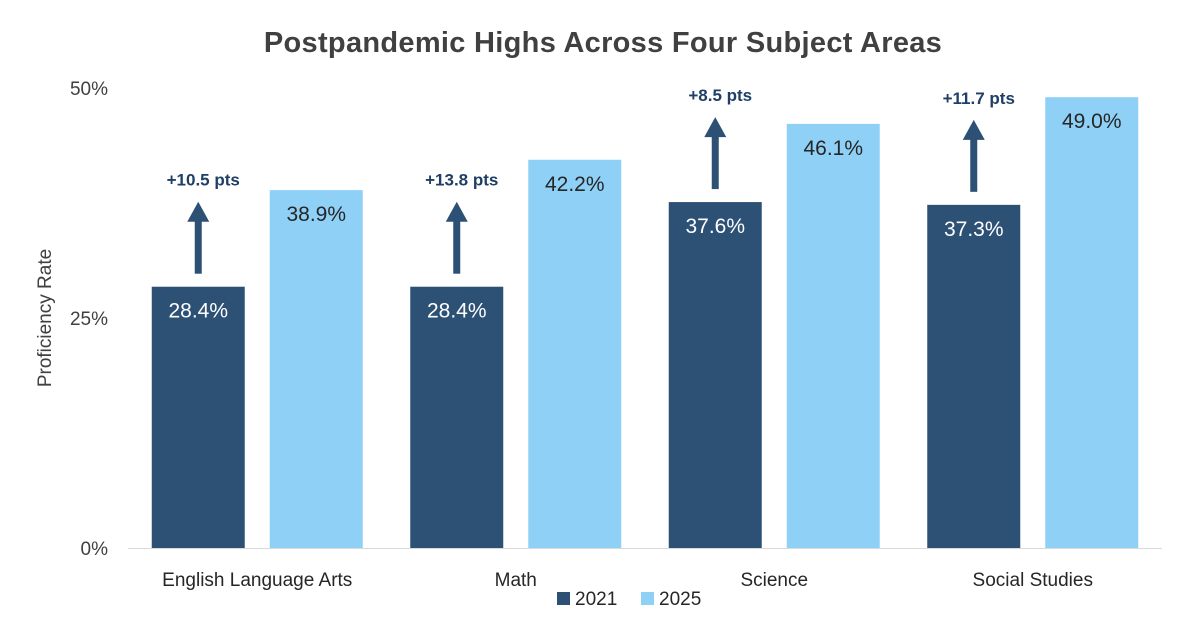  What do you see at coordinates (563, 598) in the screenshot?
I see `legend-swatch-2021` at bounding box center [563, 598].